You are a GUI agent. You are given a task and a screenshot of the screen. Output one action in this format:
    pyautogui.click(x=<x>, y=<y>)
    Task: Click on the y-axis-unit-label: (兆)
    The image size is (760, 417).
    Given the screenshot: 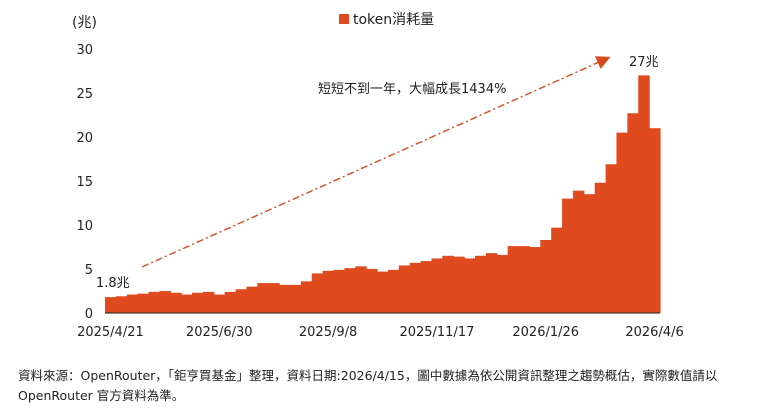 What is the action you would take?
    pyautogui.click(x=84, y=23)
    